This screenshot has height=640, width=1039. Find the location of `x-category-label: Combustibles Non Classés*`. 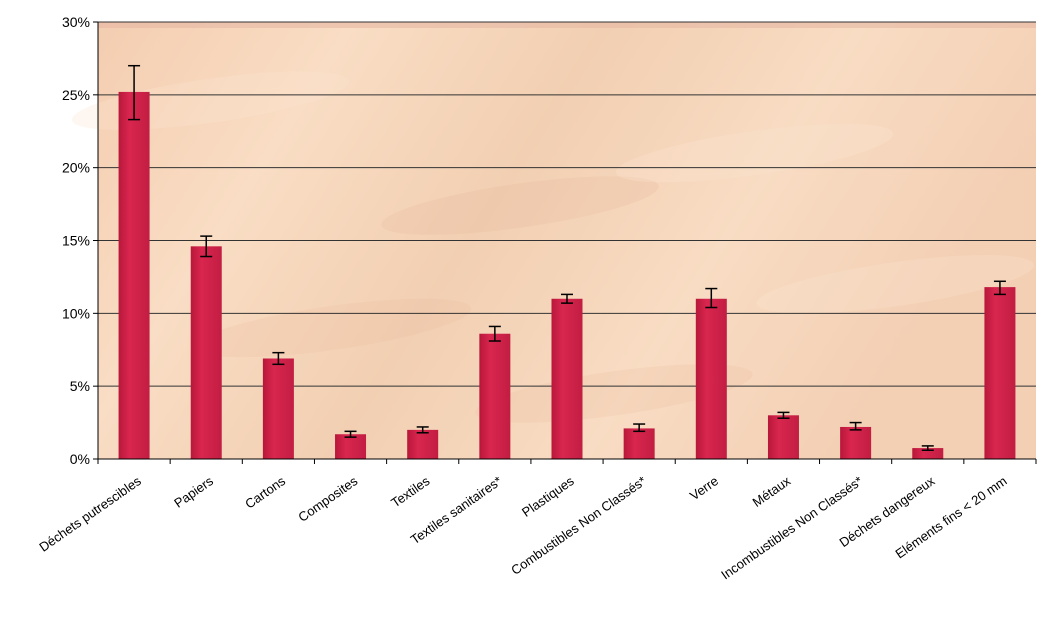

x-category-label: Combustibles Non Classés* is located at coordinates (578, 525).